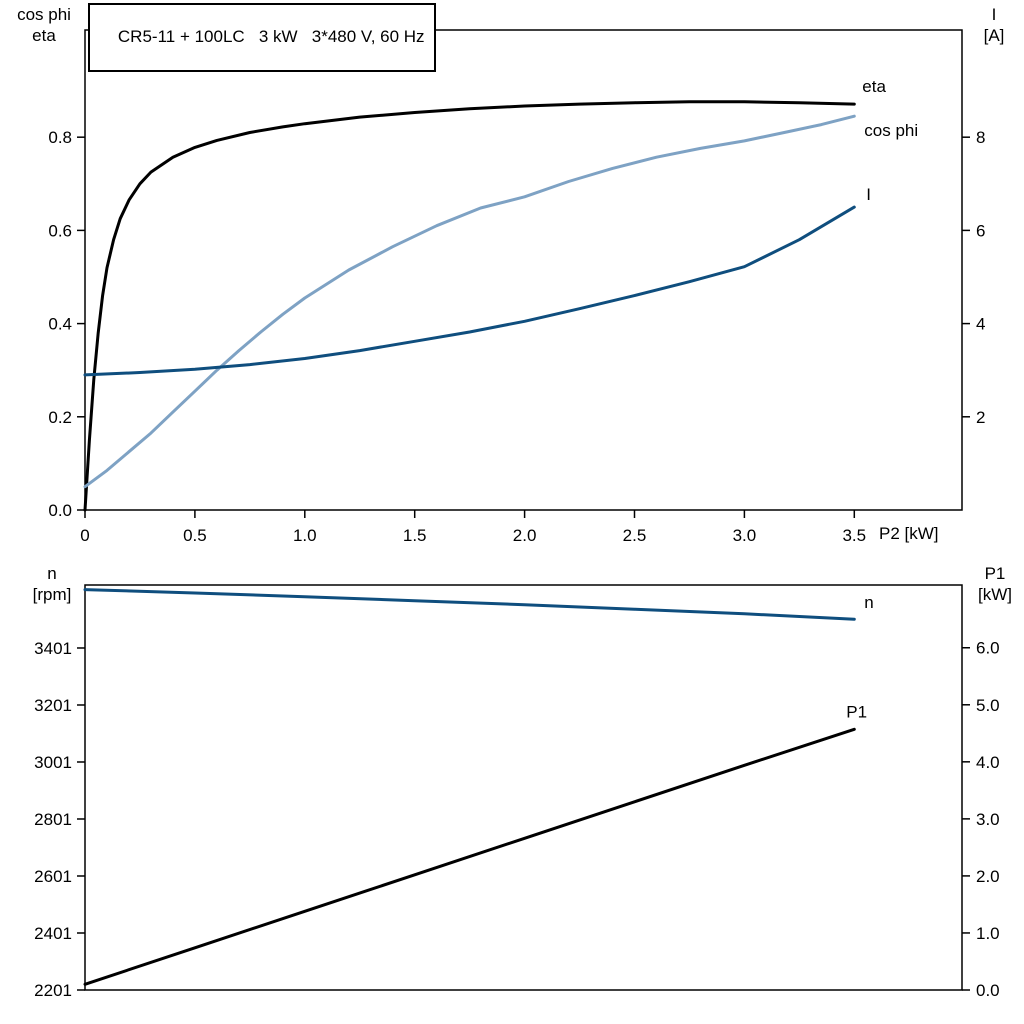  Describe the element at coordinates (995, 594) in the screenshot. I see `lower-right-axis-title-line2: [kW]` at that location.